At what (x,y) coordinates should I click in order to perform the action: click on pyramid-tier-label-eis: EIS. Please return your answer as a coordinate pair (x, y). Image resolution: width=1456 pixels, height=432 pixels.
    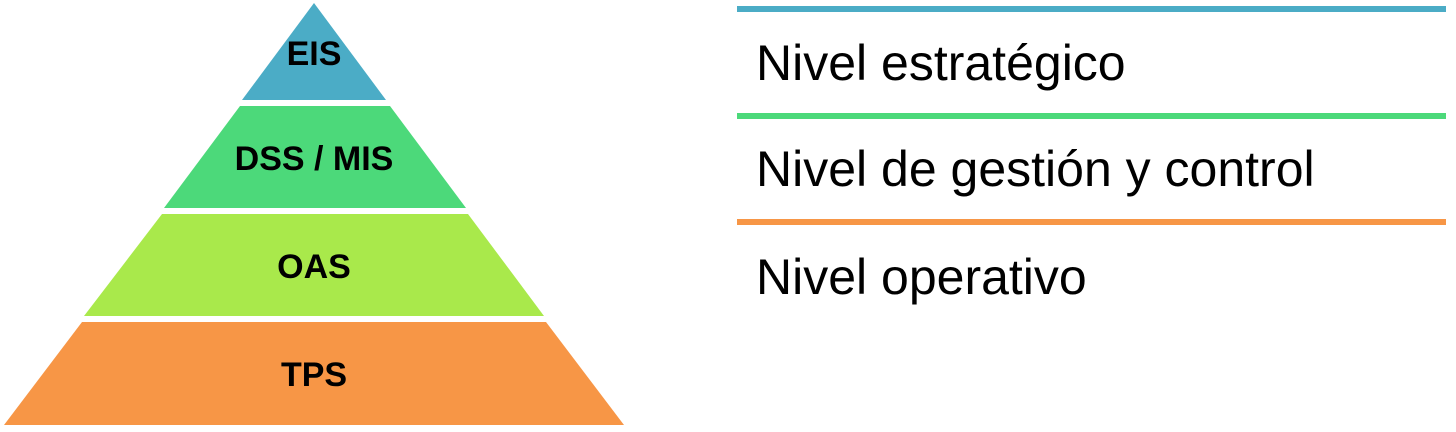
    Looking at the image, I should click on (314, 54).